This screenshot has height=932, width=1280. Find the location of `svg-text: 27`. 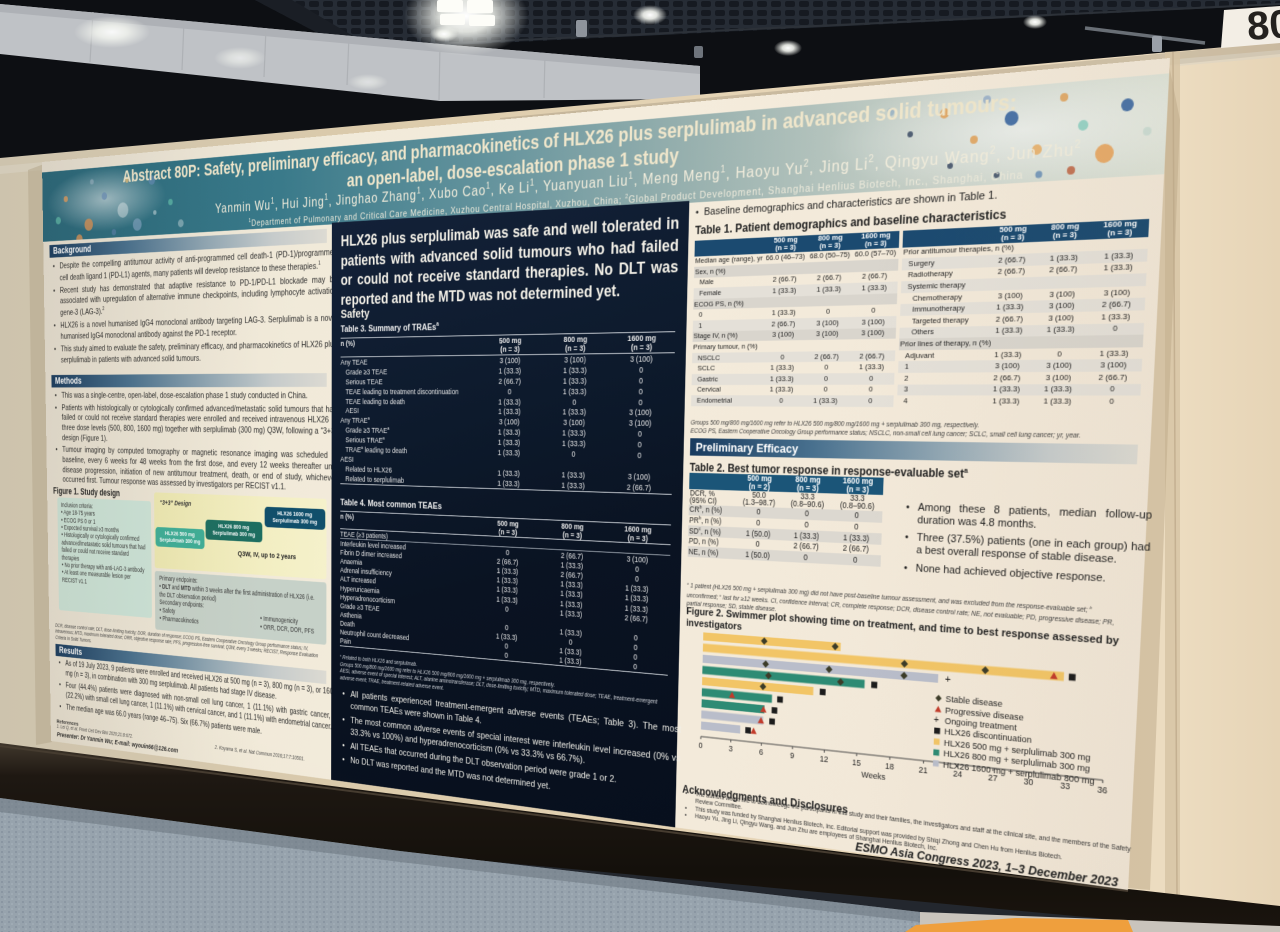

svg-text: 27 is located at coordinates (993, 779).